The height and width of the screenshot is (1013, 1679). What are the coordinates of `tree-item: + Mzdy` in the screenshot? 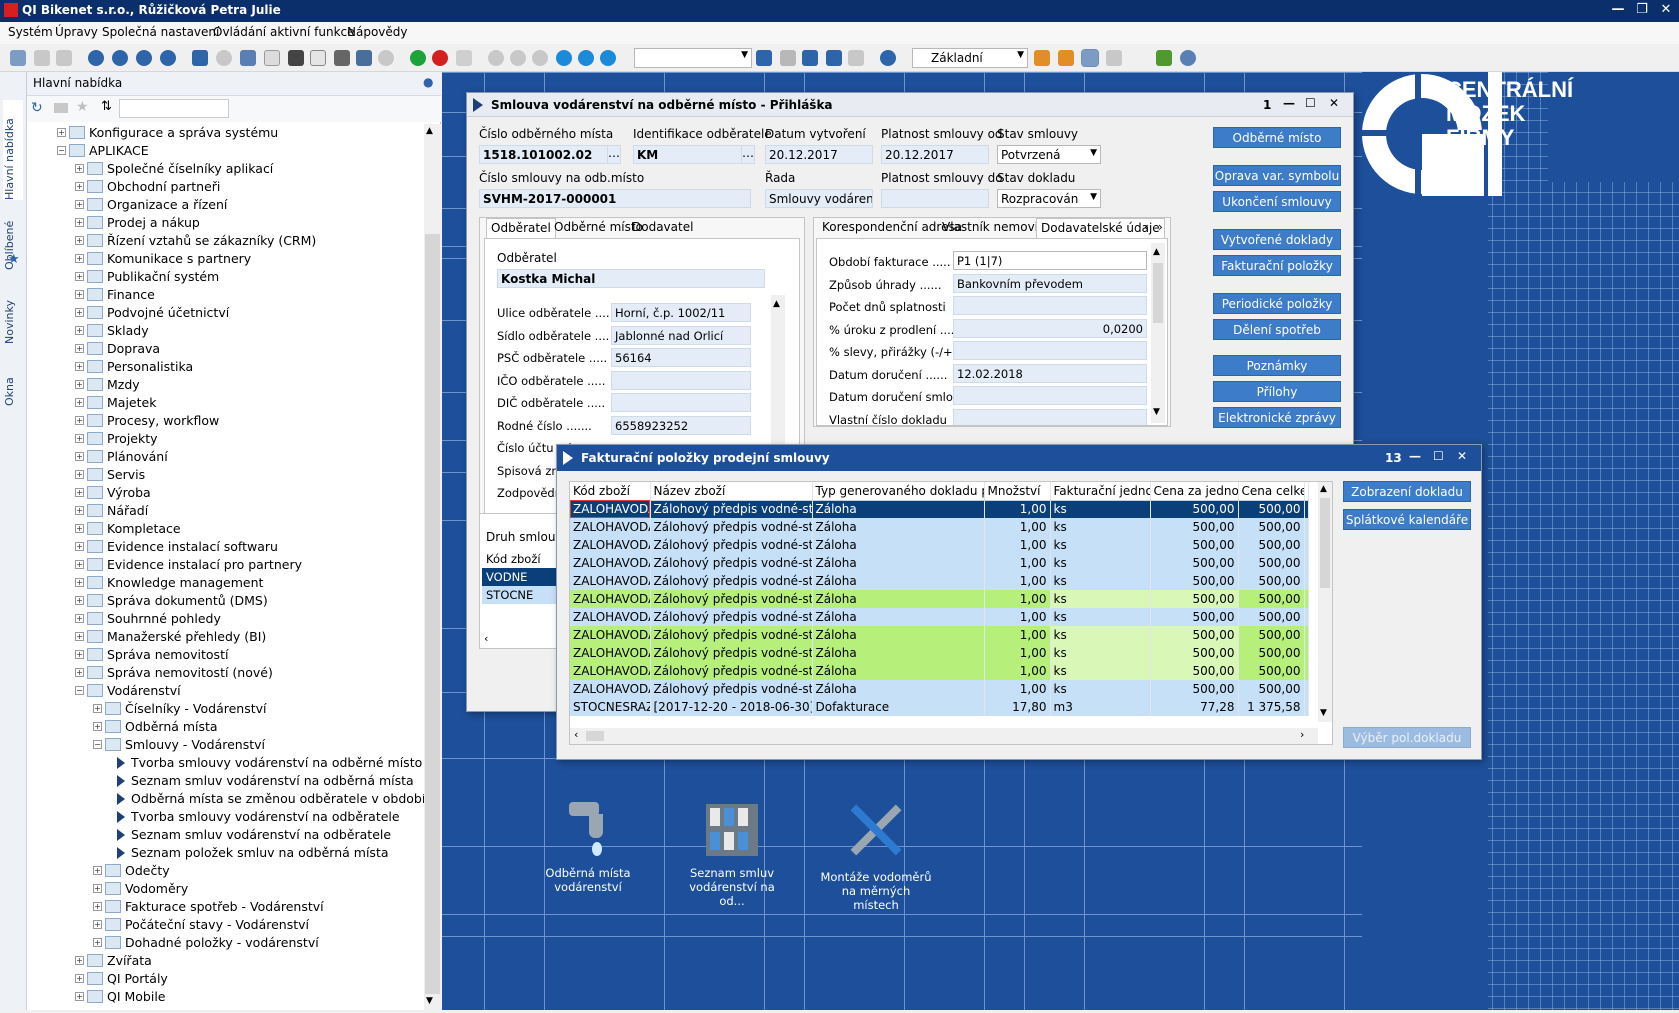 It's located at (224, 385).